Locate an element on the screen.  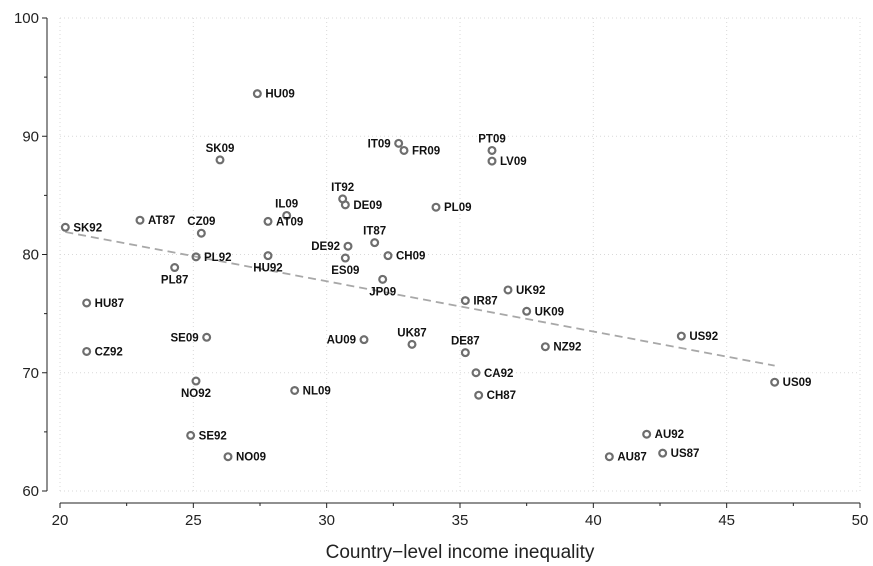
point-label: US92 is located at coordinates (703, 337).